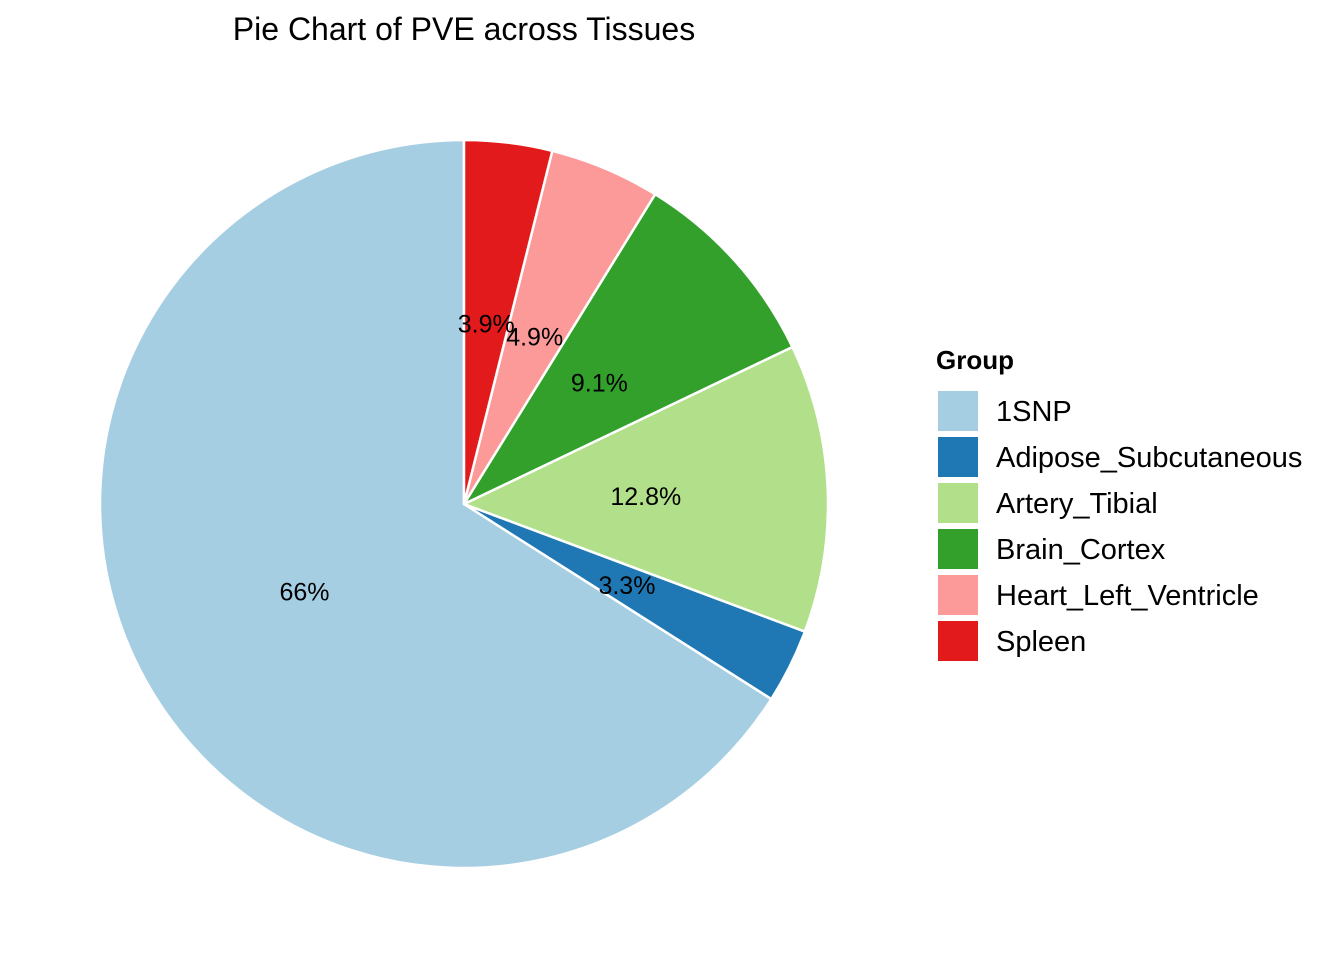 Image resolution: width=1344 pixels, height=960 pixels. What do you see at coordinates (958, 595) in the screenshot?
I see `legend-key-heart-left-ventricle` at bounding box center [958, 595].